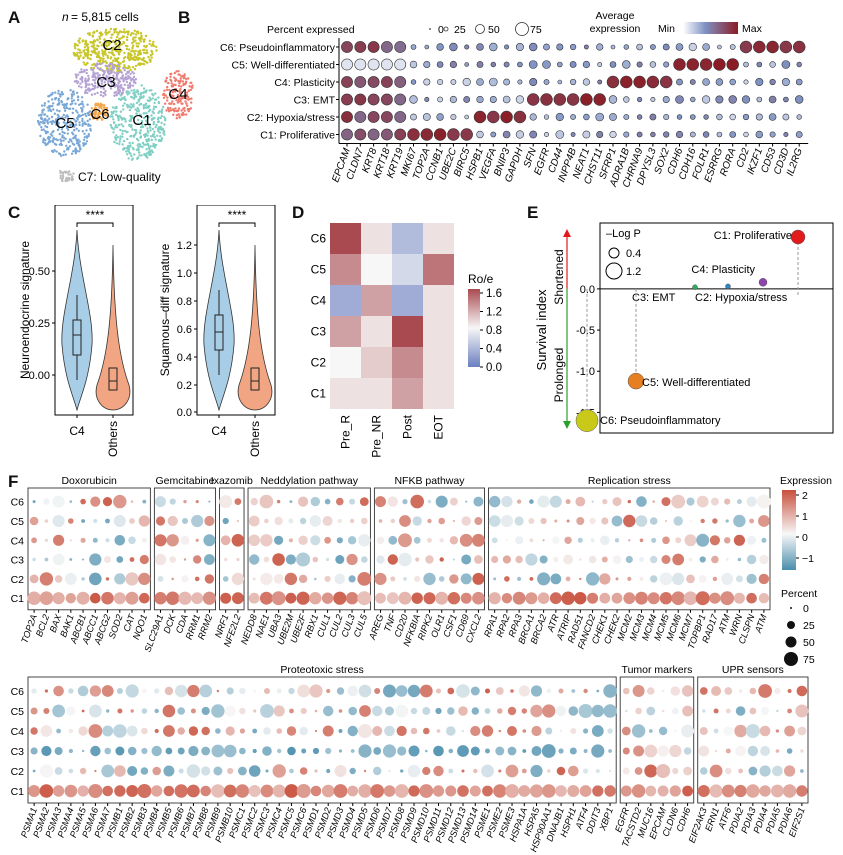  I want to click on heatmap-cell, so click(407, 331).